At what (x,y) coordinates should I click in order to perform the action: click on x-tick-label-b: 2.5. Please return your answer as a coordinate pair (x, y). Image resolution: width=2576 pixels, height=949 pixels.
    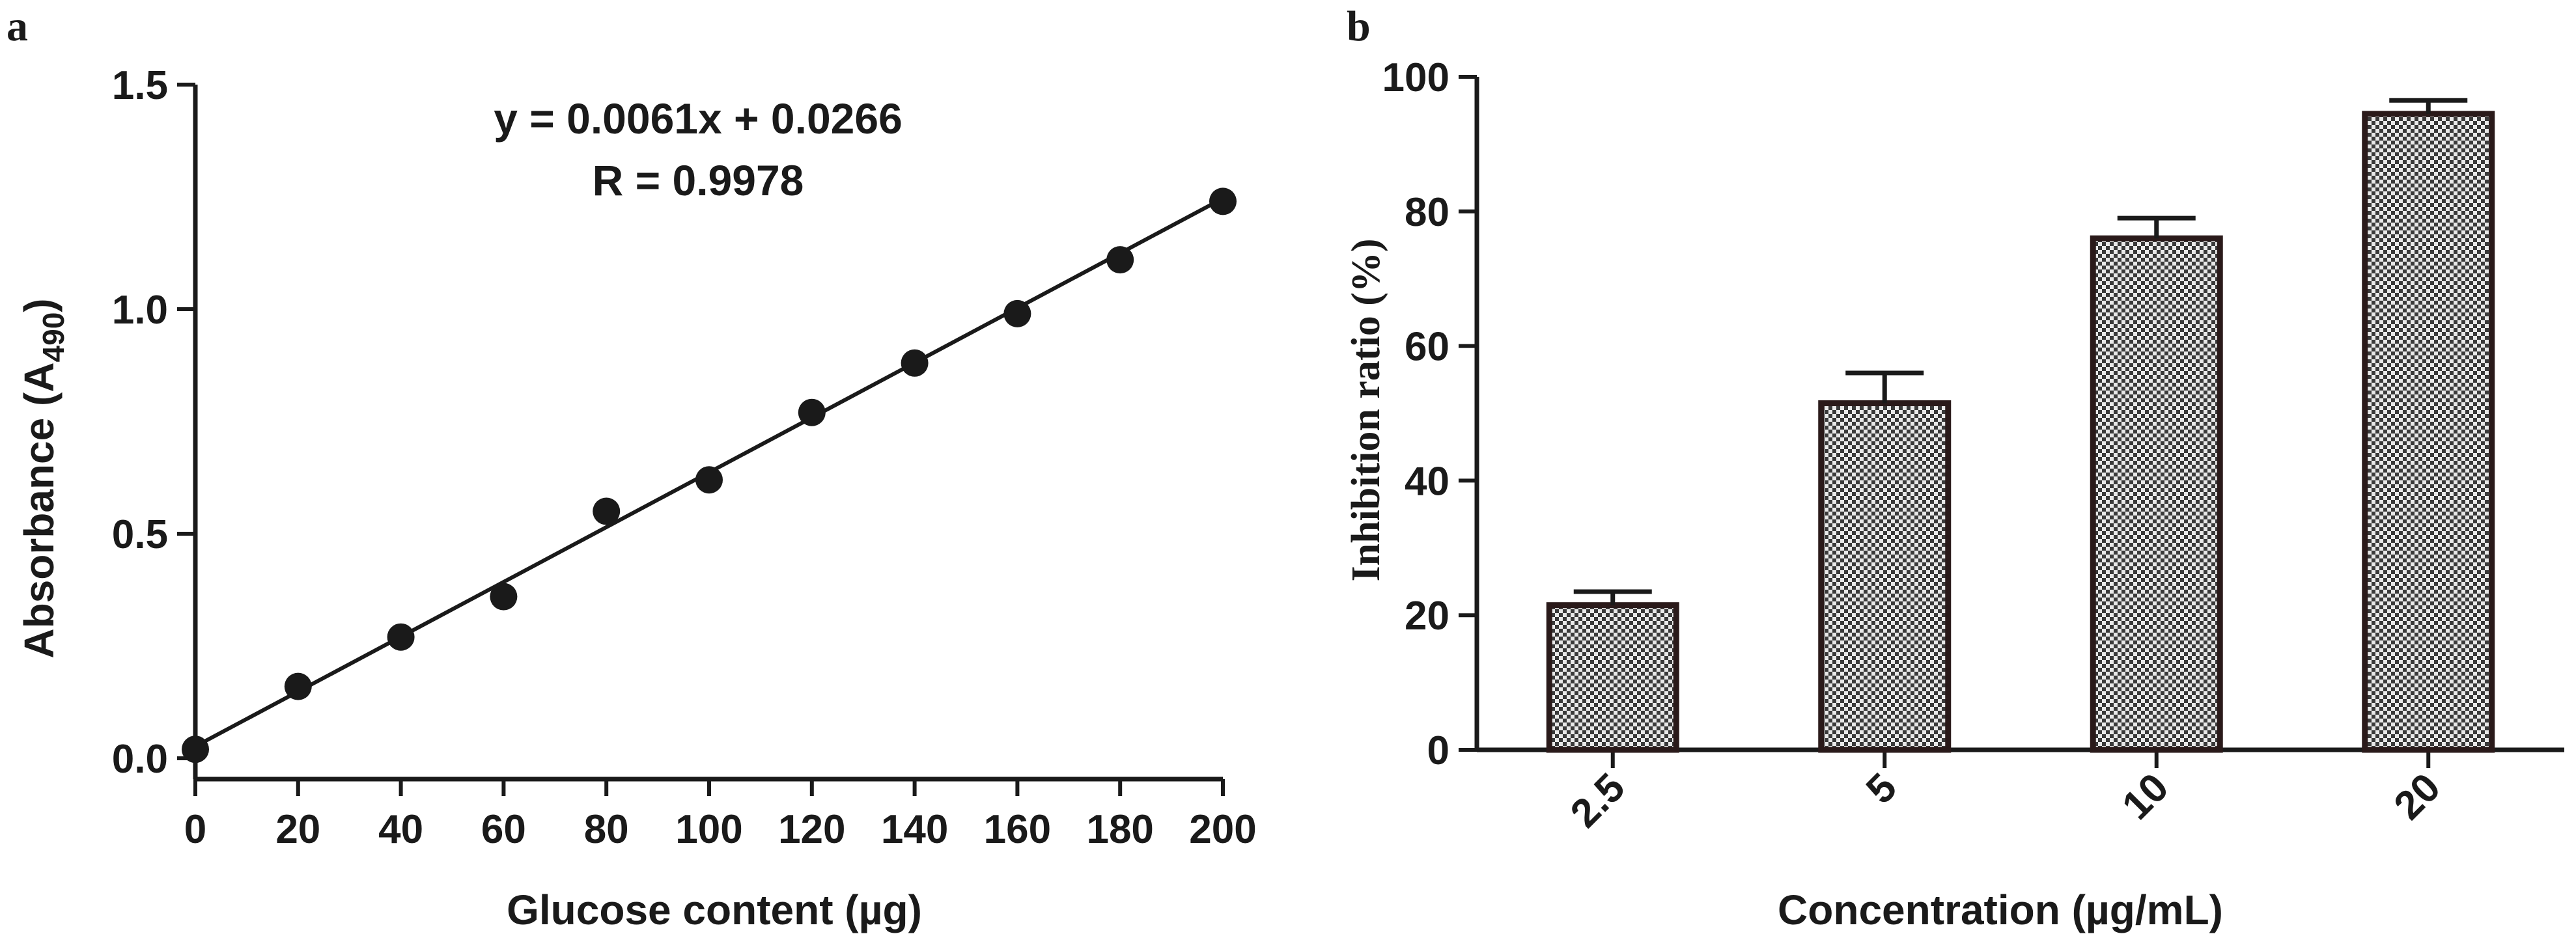
    Looking at the image, I should click on (1598, 800).